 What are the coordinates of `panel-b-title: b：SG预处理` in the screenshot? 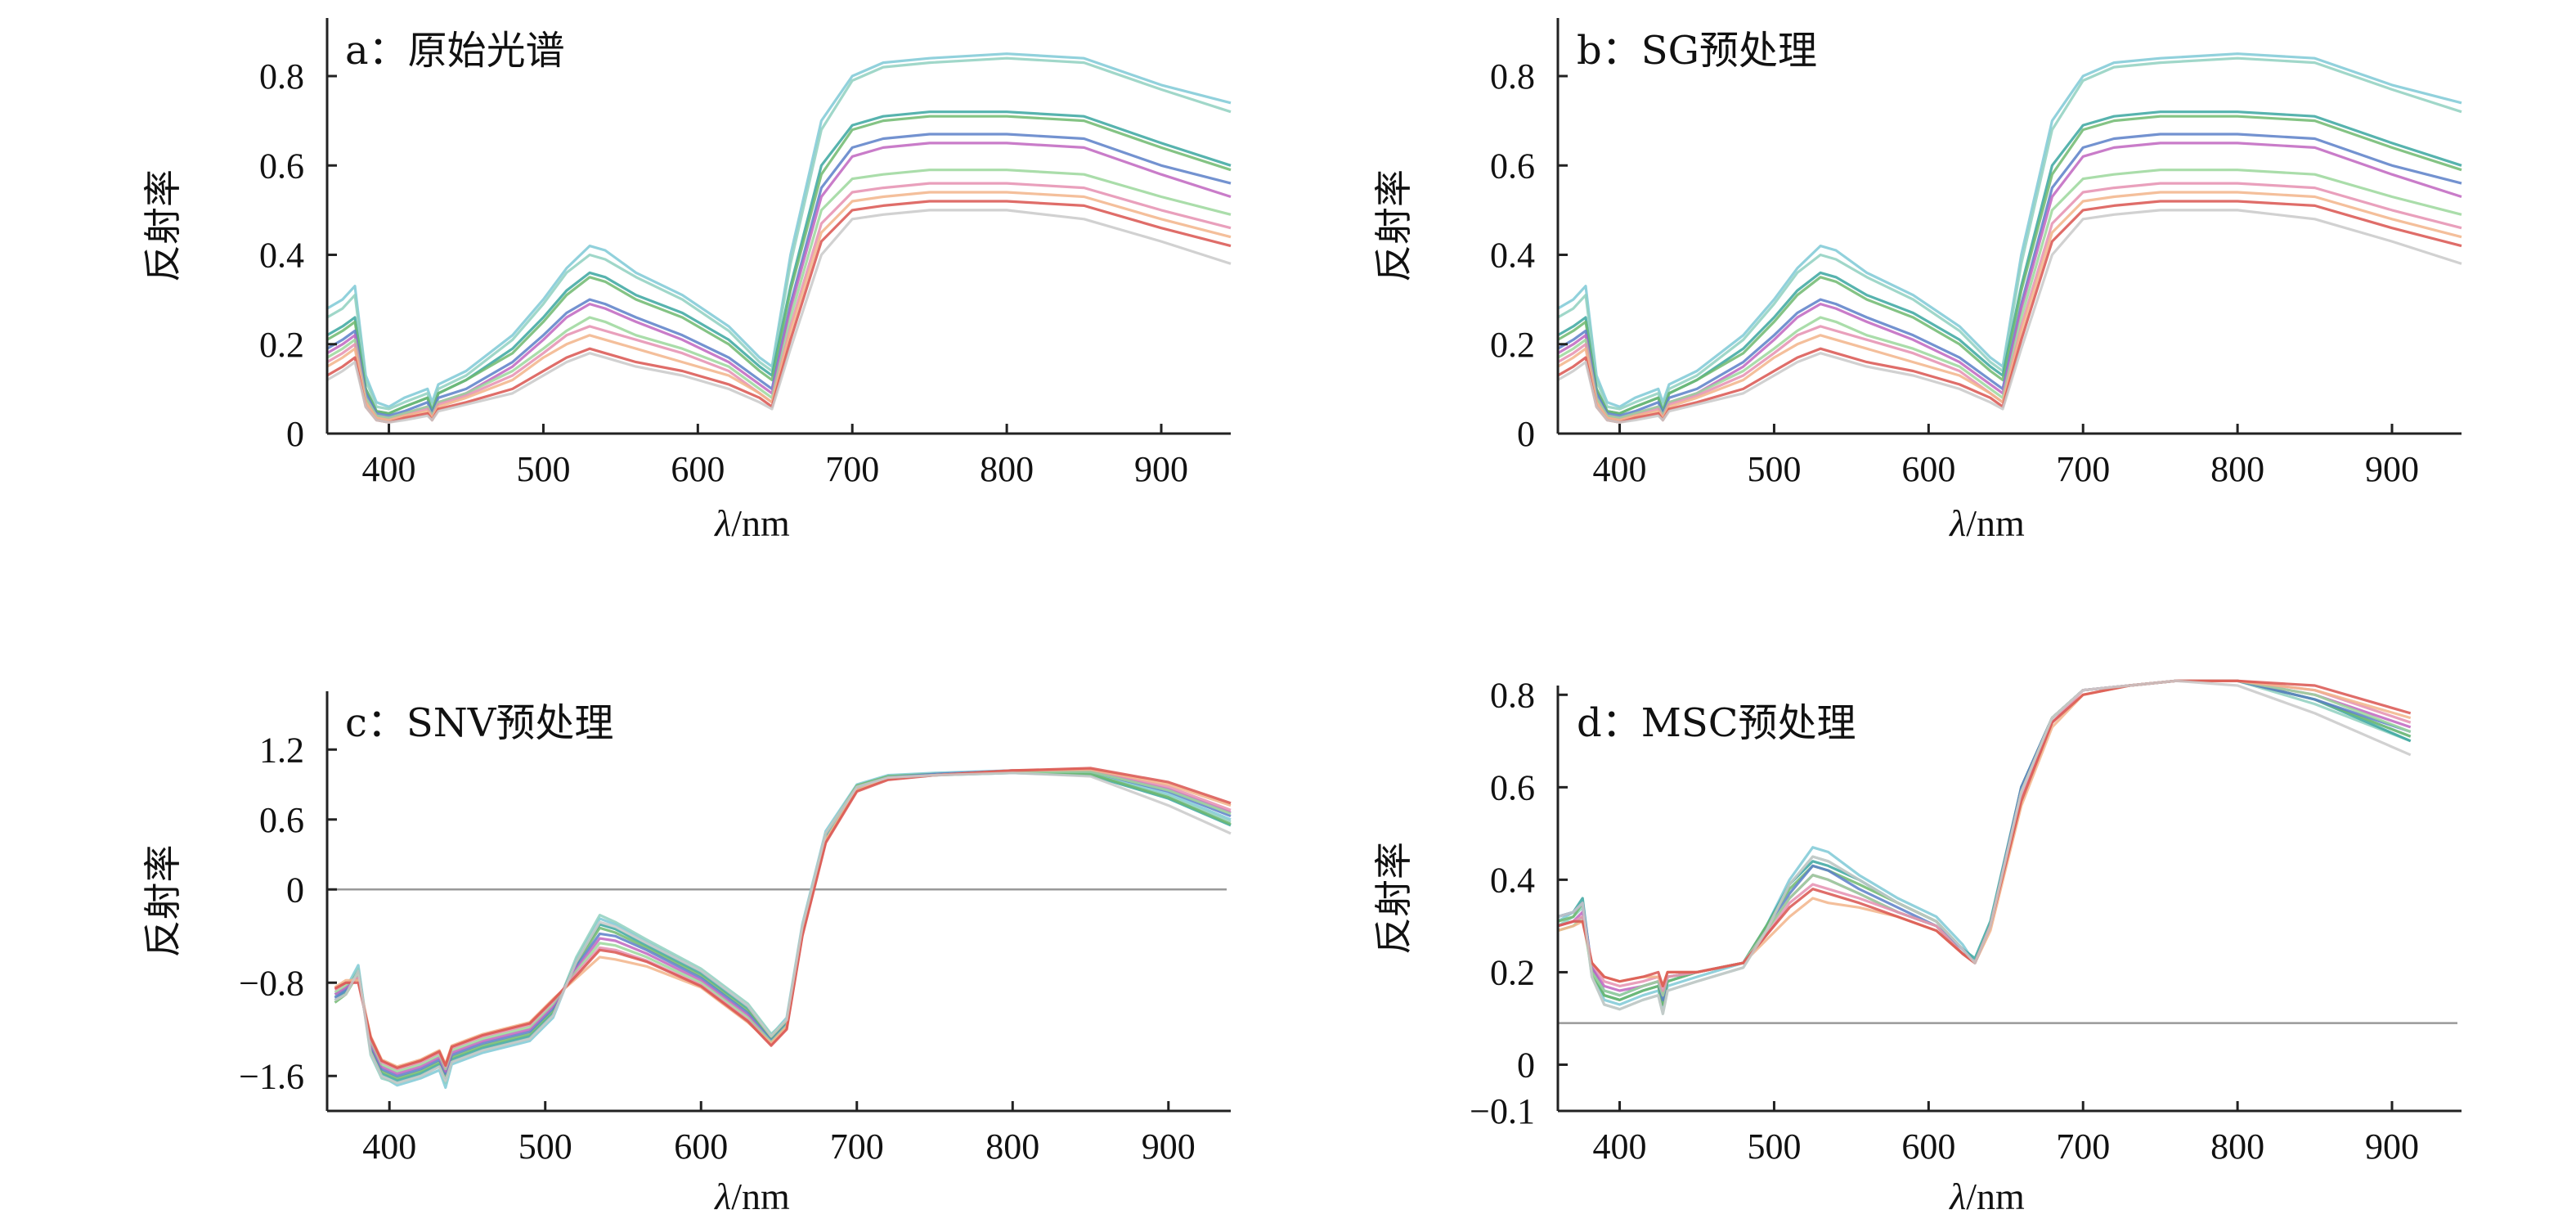 It's located at (1697, 51).